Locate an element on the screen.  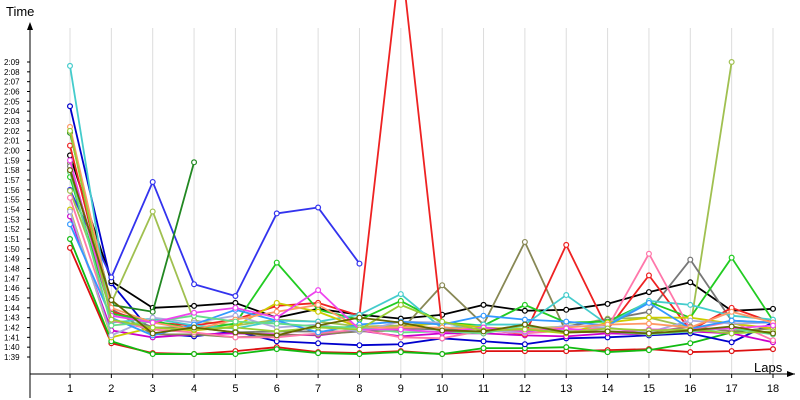
x-tick-label: 18 is located at coordinates (773, 389).